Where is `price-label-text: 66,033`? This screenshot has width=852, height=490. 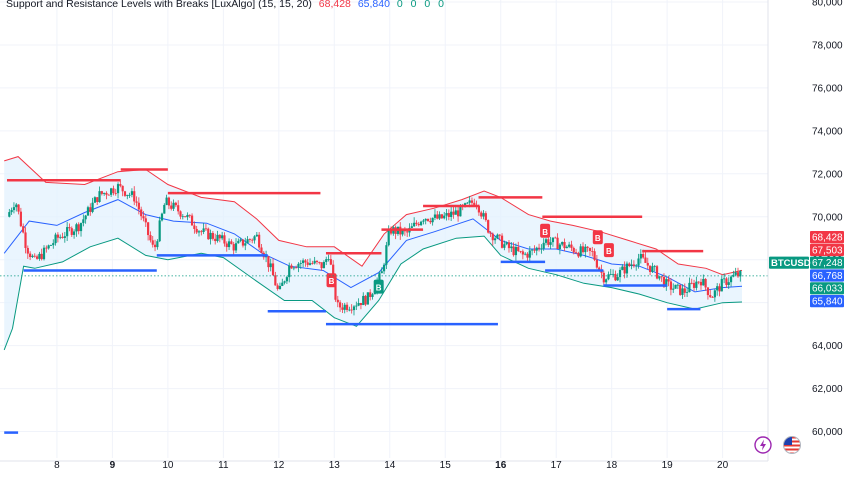
price-label-text: 66,033 is located at coordinates (827, 289).